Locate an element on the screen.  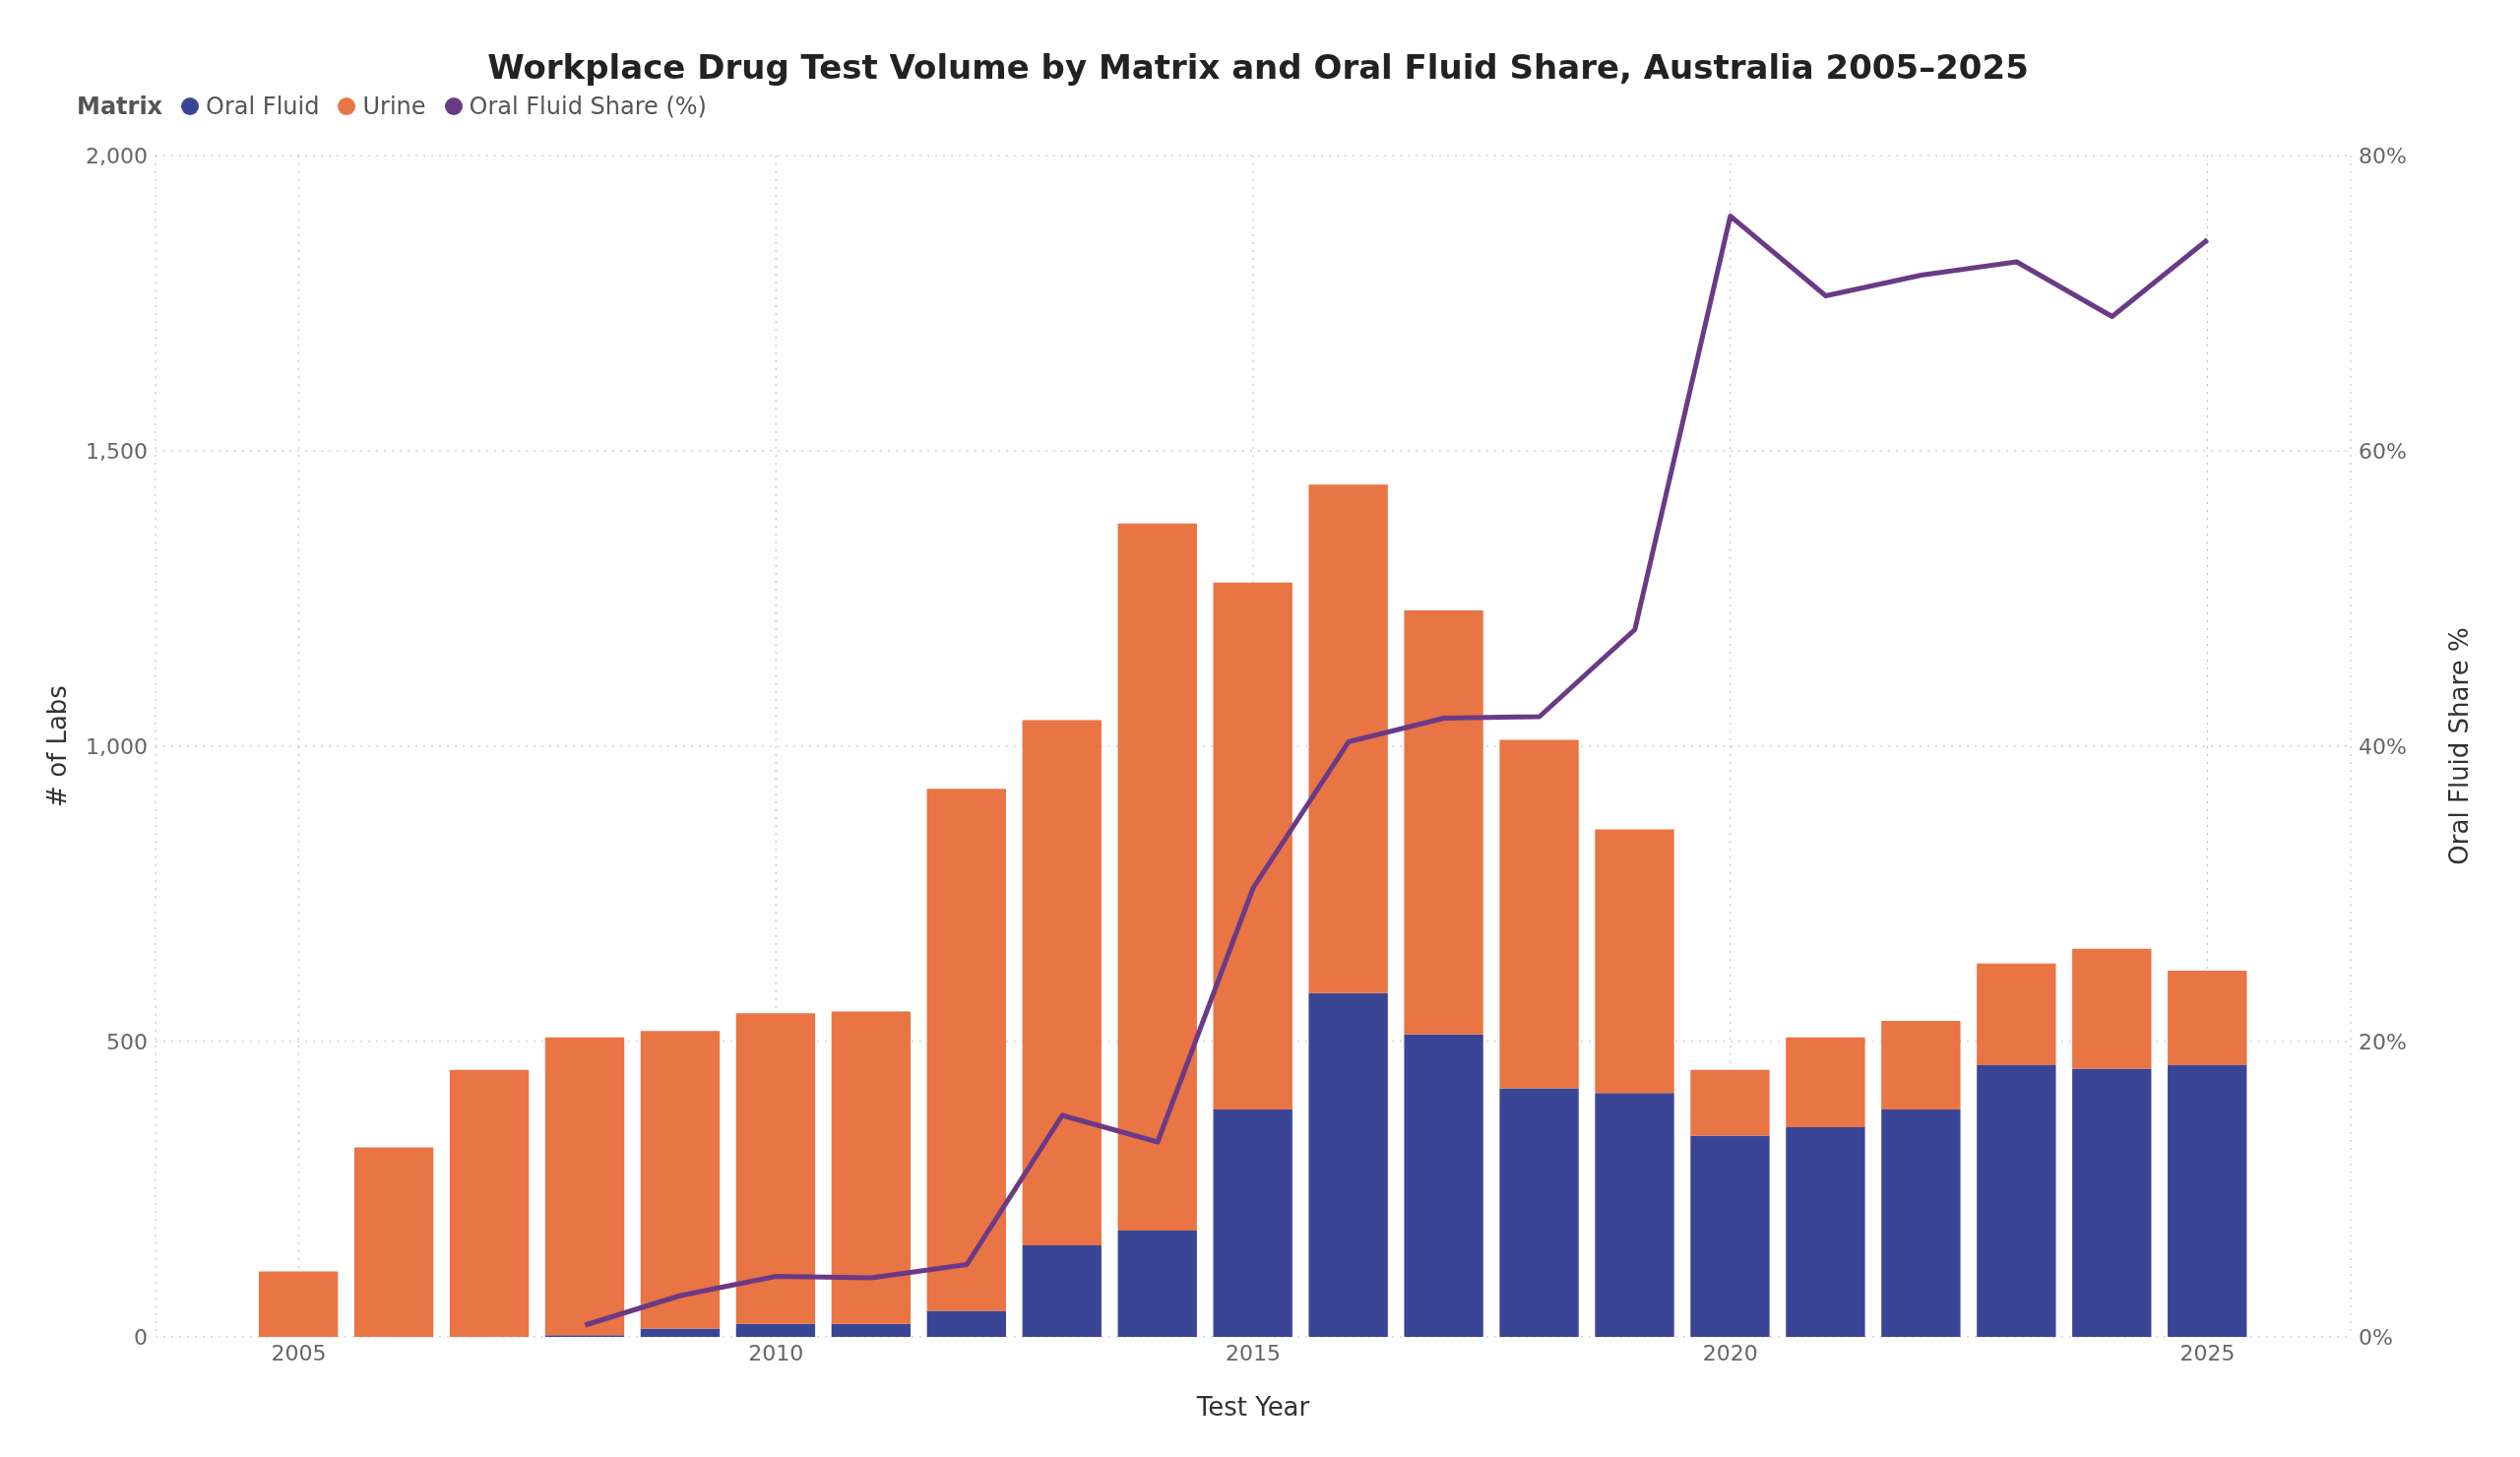
legend-label: Urine is located at coordinates (393, 106).